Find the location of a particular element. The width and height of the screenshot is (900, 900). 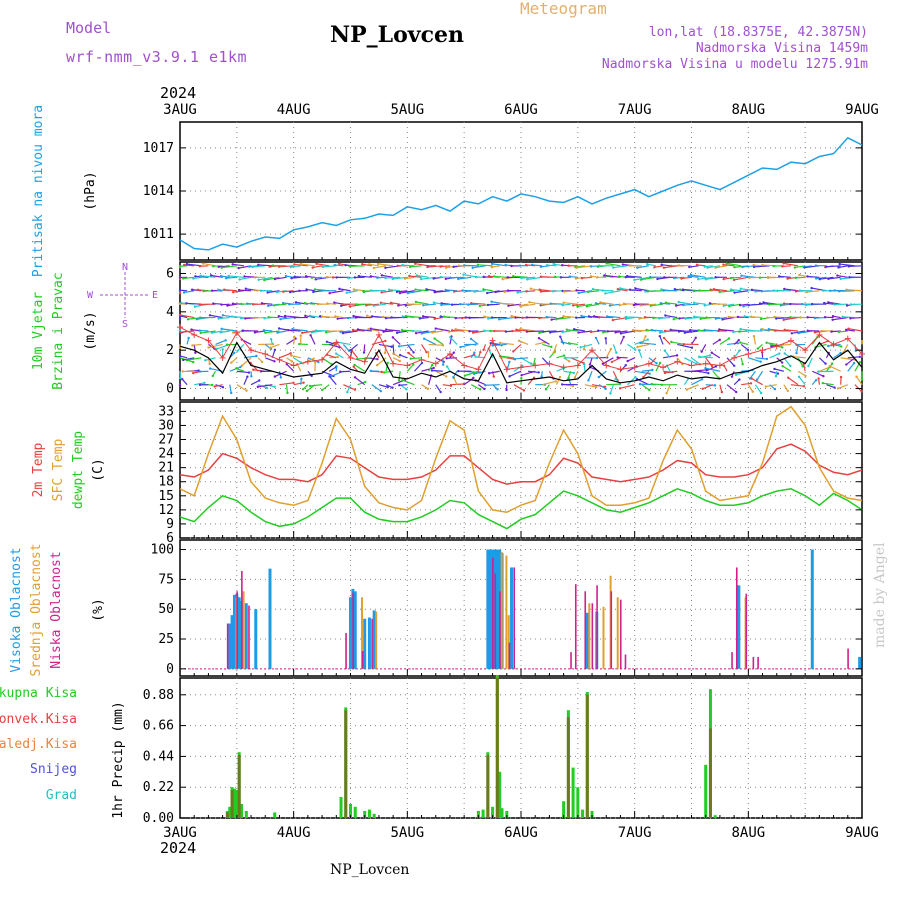

precip-total-bar is located at coordinates (369, 813).